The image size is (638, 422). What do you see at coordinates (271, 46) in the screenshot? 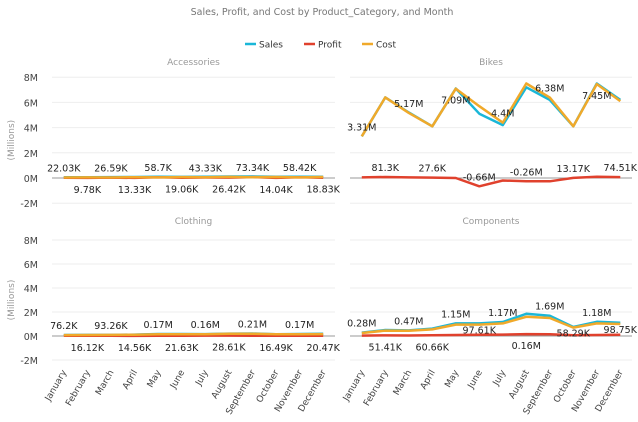
I see `legend-label: Sales` at bounding box center [271, 46].